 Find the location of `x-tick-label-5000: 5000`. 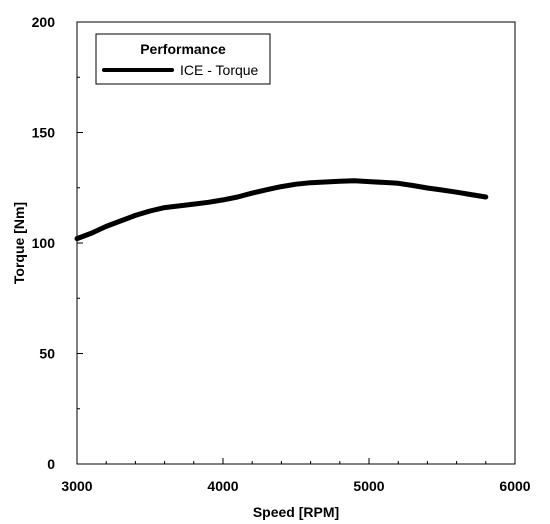

x-tick-label-5000: 5000 is located at coordinates (368, 486).